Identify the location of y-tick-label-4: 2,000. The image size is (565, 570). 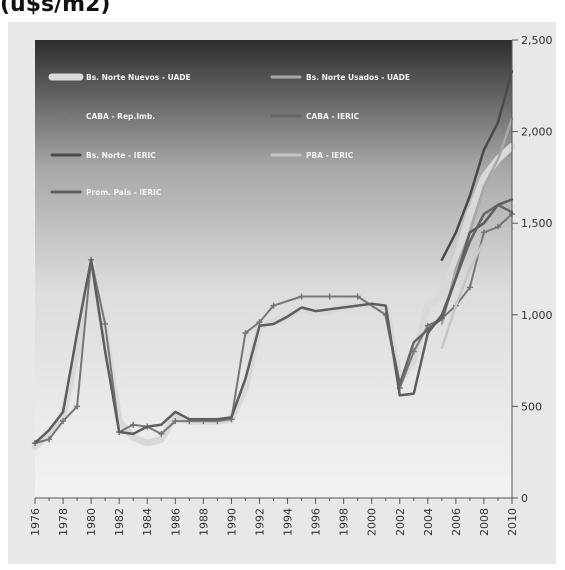
(537, 132).